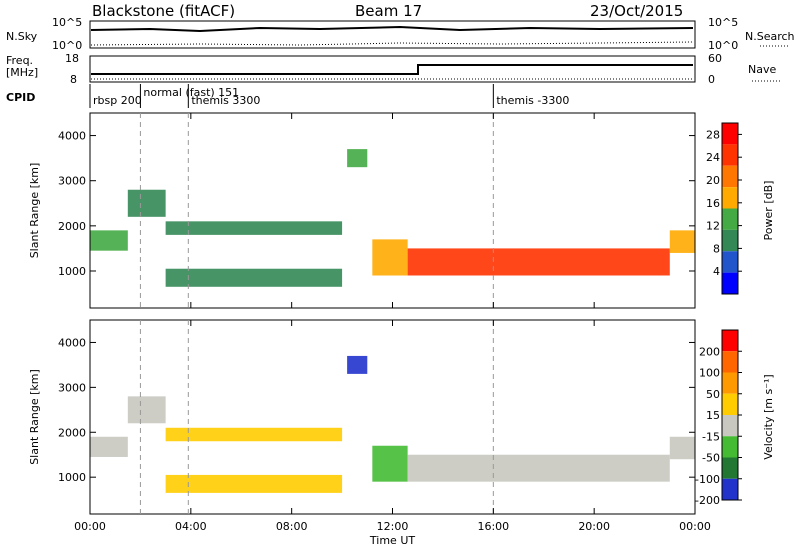 The width and height of the screenshot is (800, 554). What do you see at coordinates (225, 100) in the screenshot?
I see `cpid-label-2: themis 3300` at bounding box center [225, 100].